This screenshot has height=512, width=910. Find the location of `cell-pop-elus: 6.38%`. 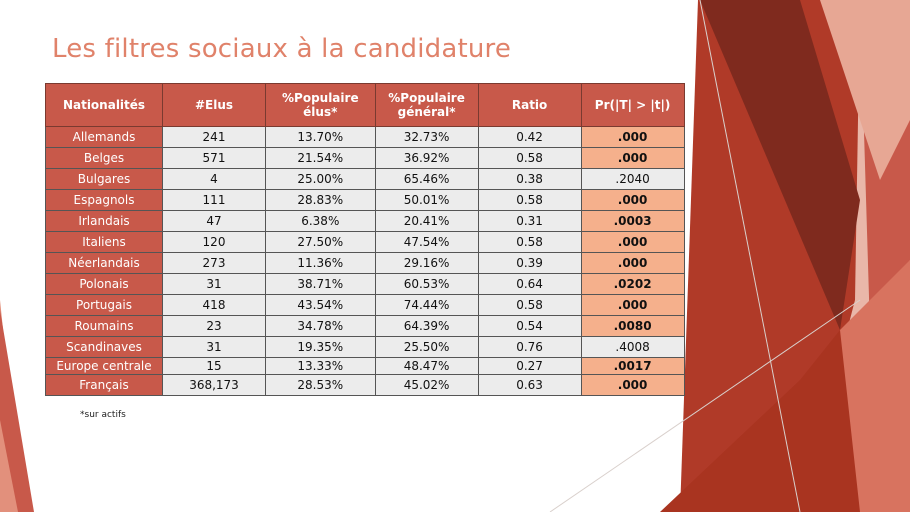

cell-pop-elus: 6.38% is located at coordinates (320, 221).